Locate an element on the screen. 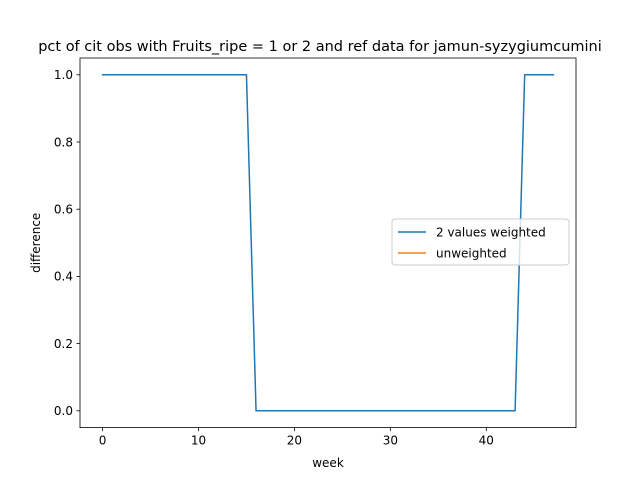 This screenshot has width=640, height=480. y-tick-label: 1.0 is located at coordinates (63, 75).